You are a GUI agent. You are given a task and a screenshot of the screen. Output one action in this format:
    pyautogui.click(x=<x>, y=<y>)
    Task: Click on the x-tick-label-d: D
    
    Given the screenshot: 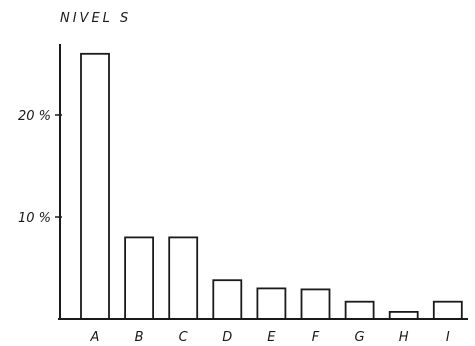 What is the action you would take?
    pyautogui.click(x=227, y=337)
    